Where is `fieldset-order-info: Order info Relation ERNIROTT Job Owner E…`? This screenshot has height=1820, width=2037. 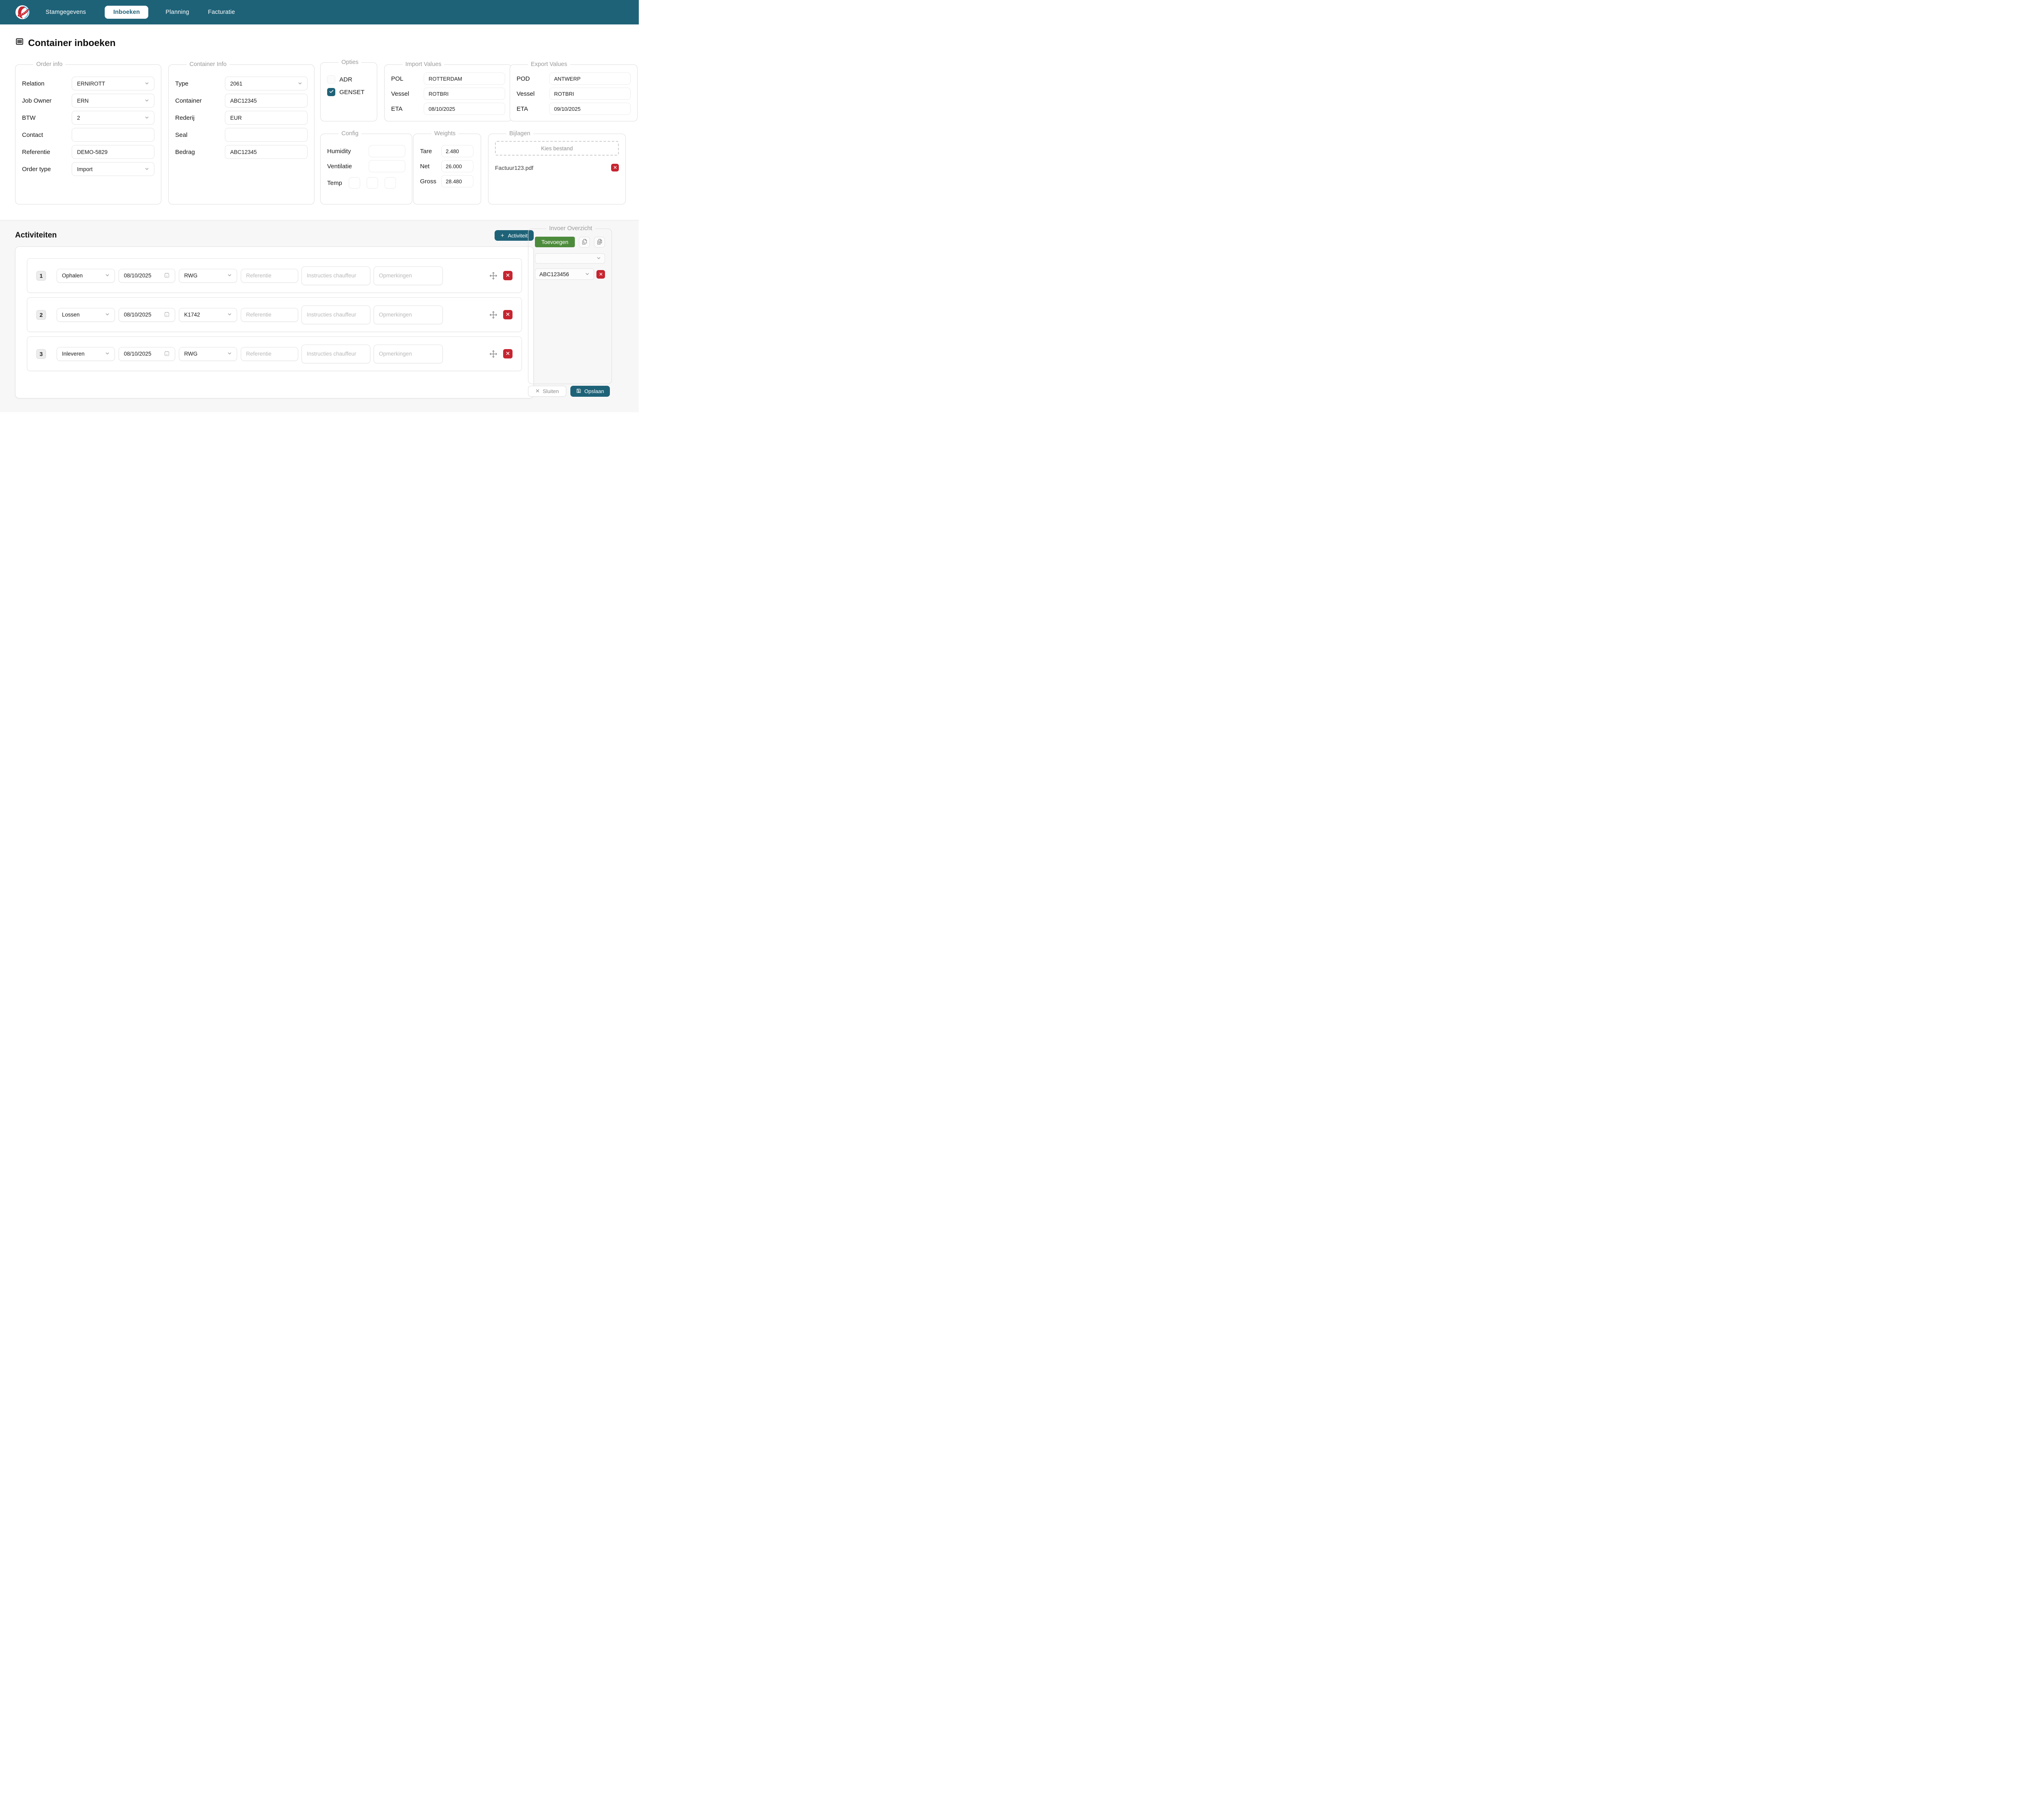 fieldset-order-info: Order info Relation ERNIROTT Job Owner E… is located at coordinates (88, 132).